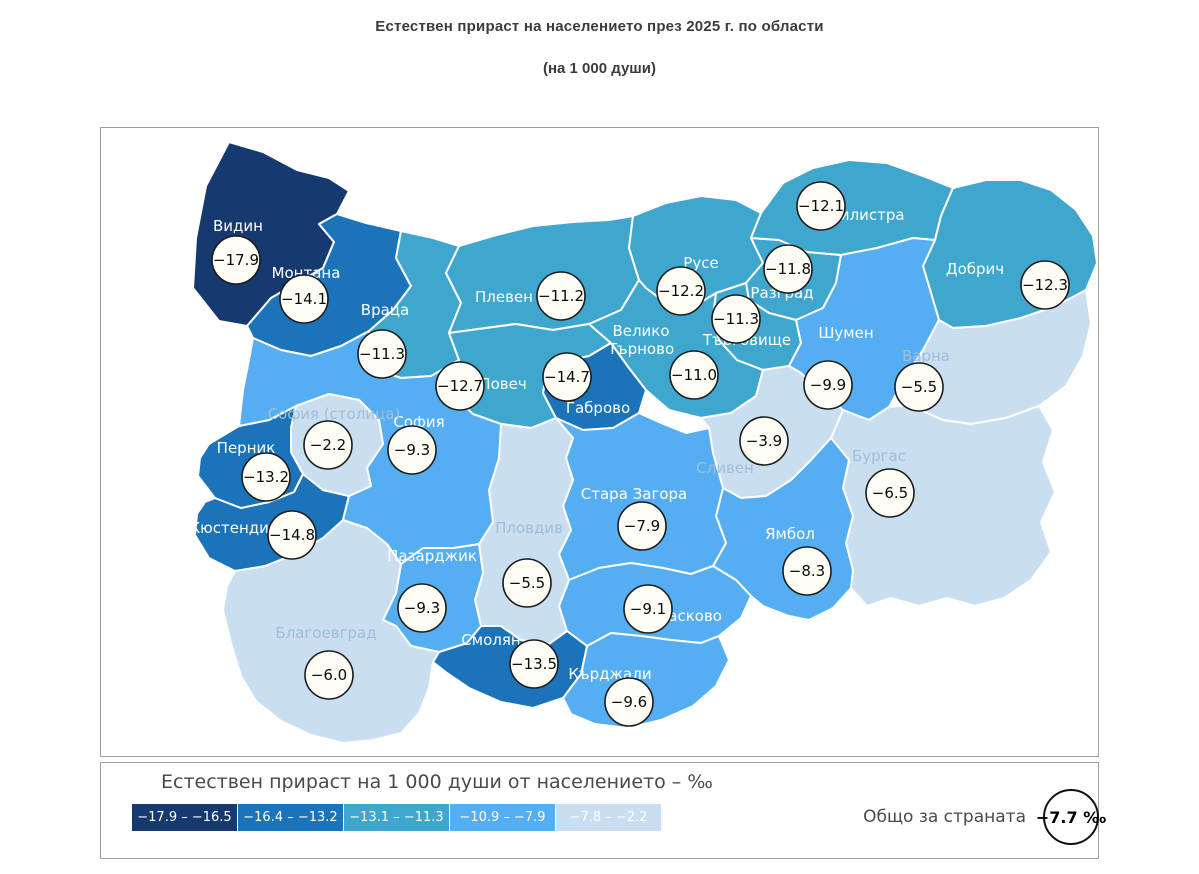 This screenshot has height=874, width=1199. I want to click on value-badge-sofia-oblast: −9.3, so click(412, 450).